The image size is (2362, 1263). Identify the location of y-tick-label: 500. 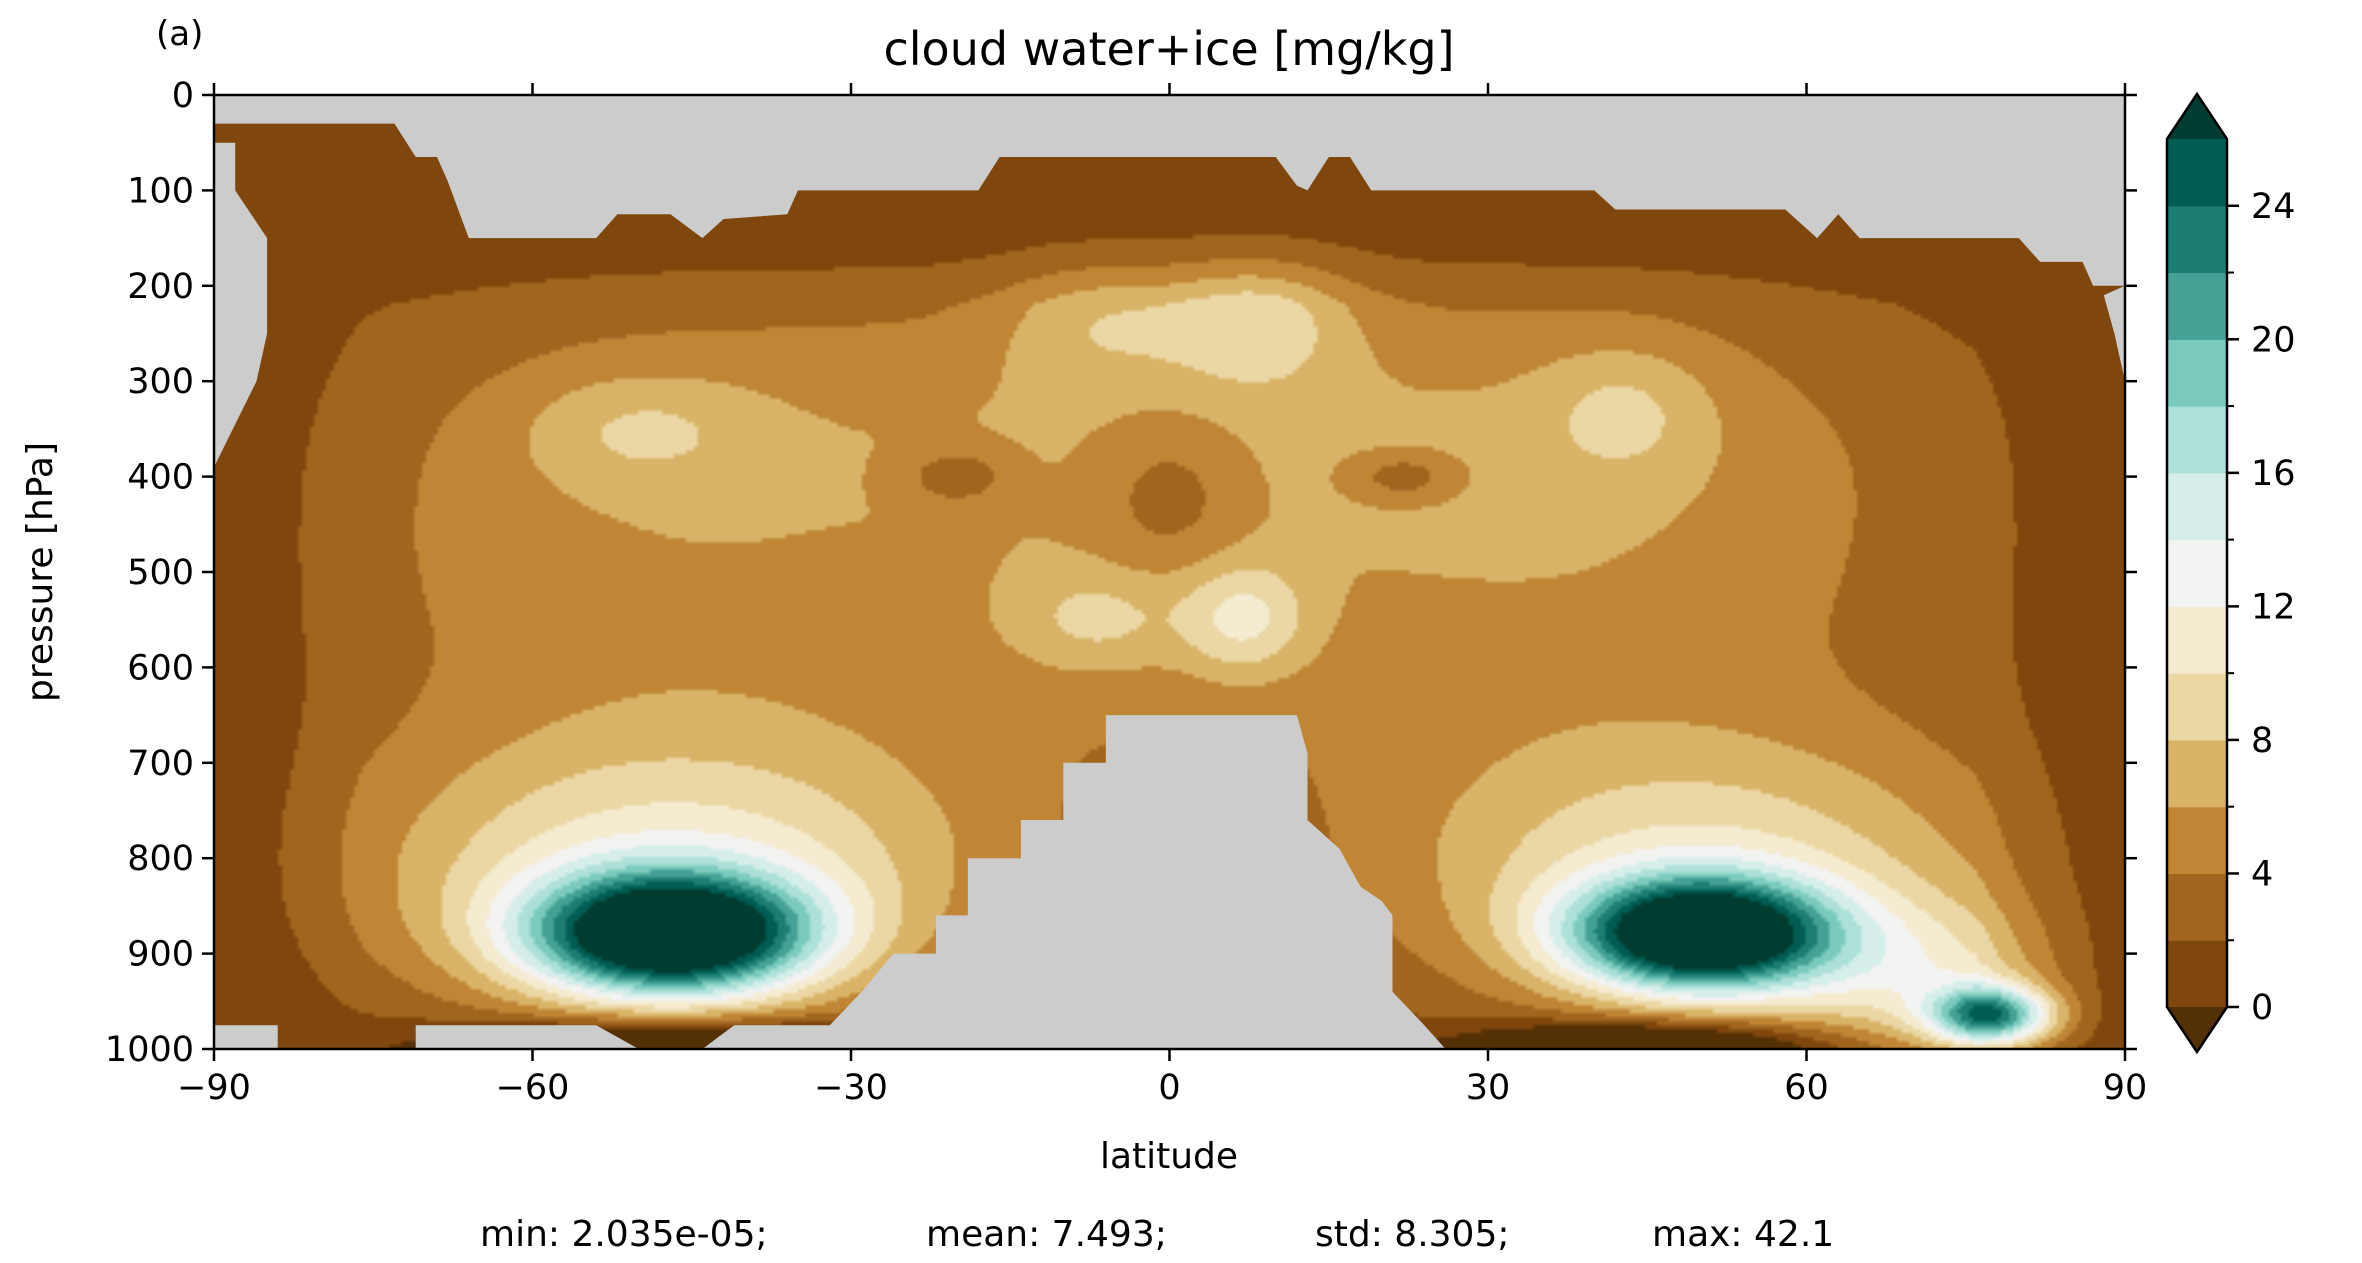
(160, 573).